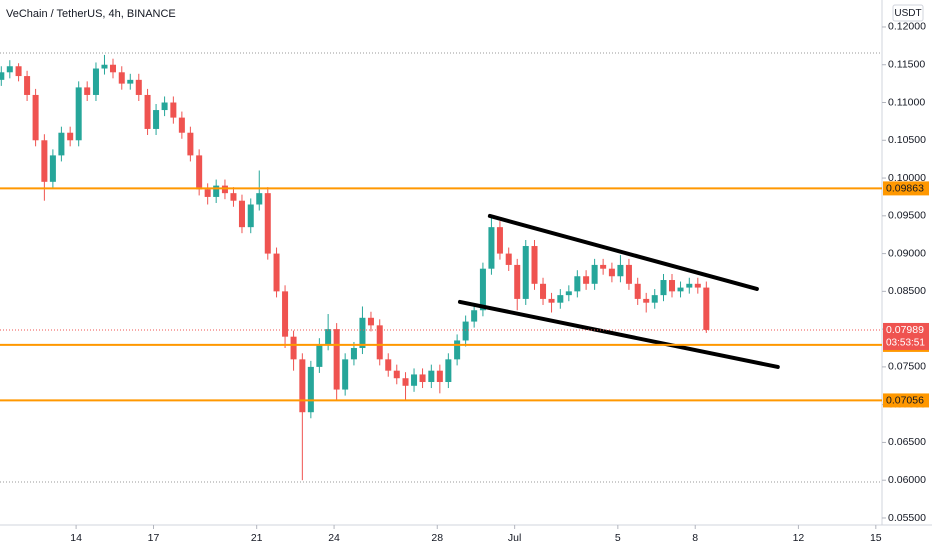 This screenshot has width=932, height=550. Describe the element at coordinates (905, 401) in the screenshot. I see `level-label: 0.07056` at that location.